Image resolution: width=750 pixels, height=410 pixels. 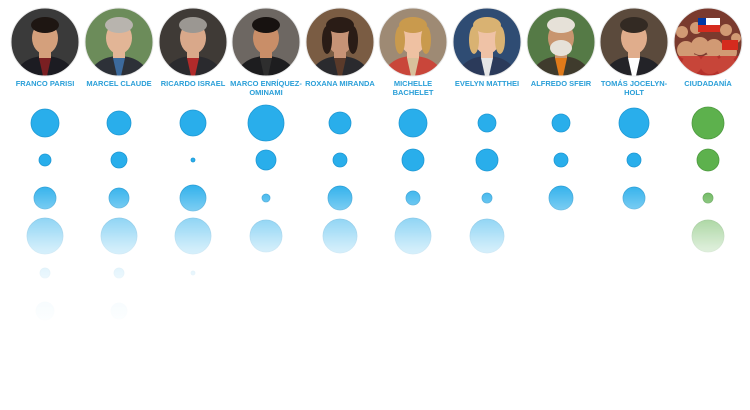 What do you see at coordinates (266, 88) in the screenshot?
I see `candidate-name-label: MARCO ENRÍQUEZ-OMINAMI` at bounding box center [266, 88].